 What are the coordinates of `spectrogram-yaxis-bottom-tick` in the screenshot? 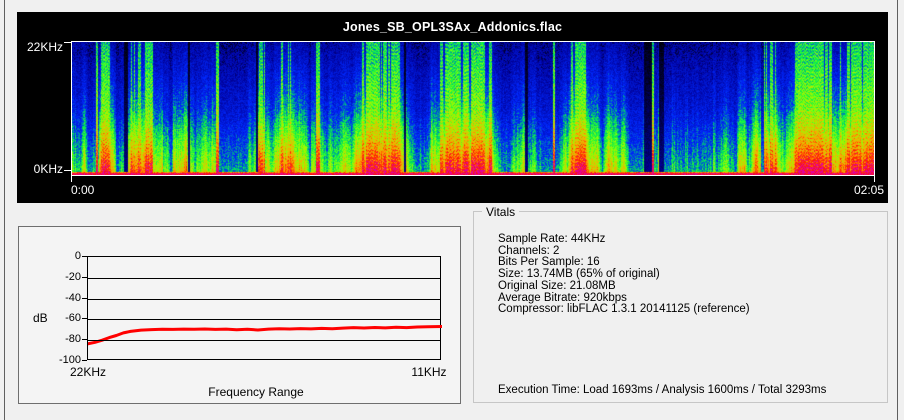 It's located at (67, 170).